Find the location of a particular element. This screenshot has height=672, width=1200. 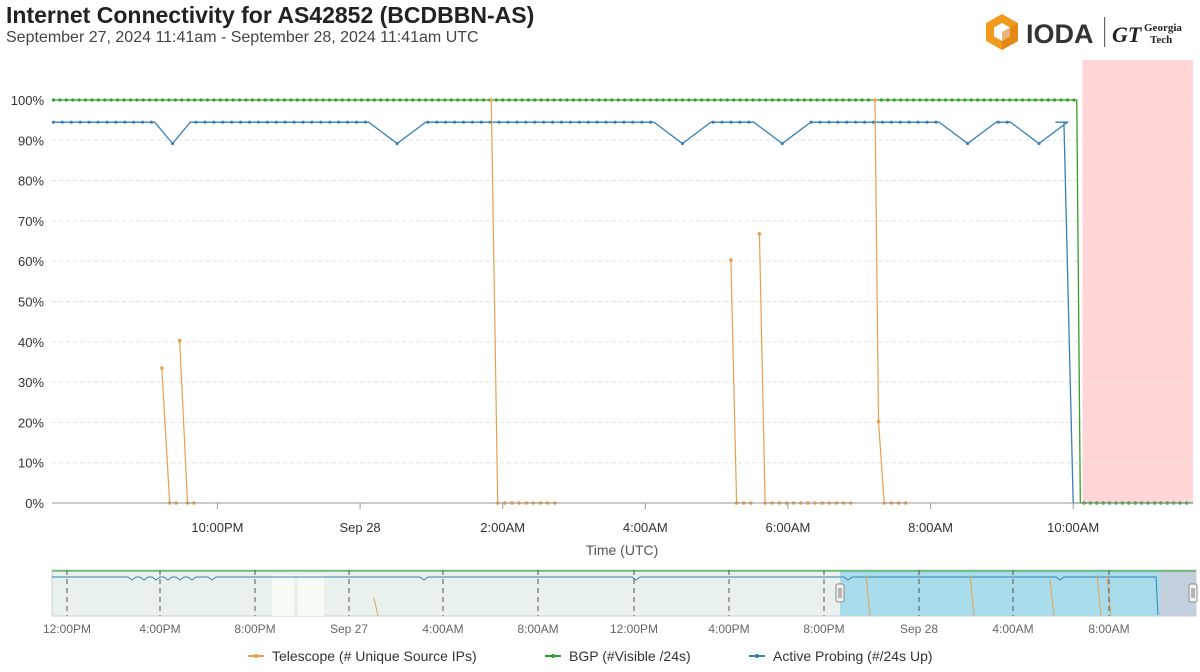

y-tick-label: 30% is located at coordinates (31, 382).